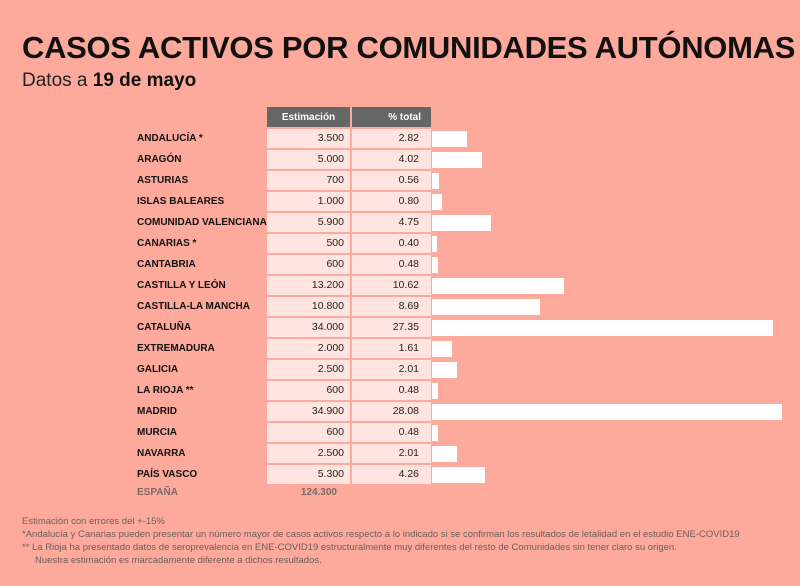 The height and width of the screenshot is (586, 800). What do you see at coordinates (308, 201) in the screenshot?
I see `row-estimate: 1.000` at bounding box center [308, 201].